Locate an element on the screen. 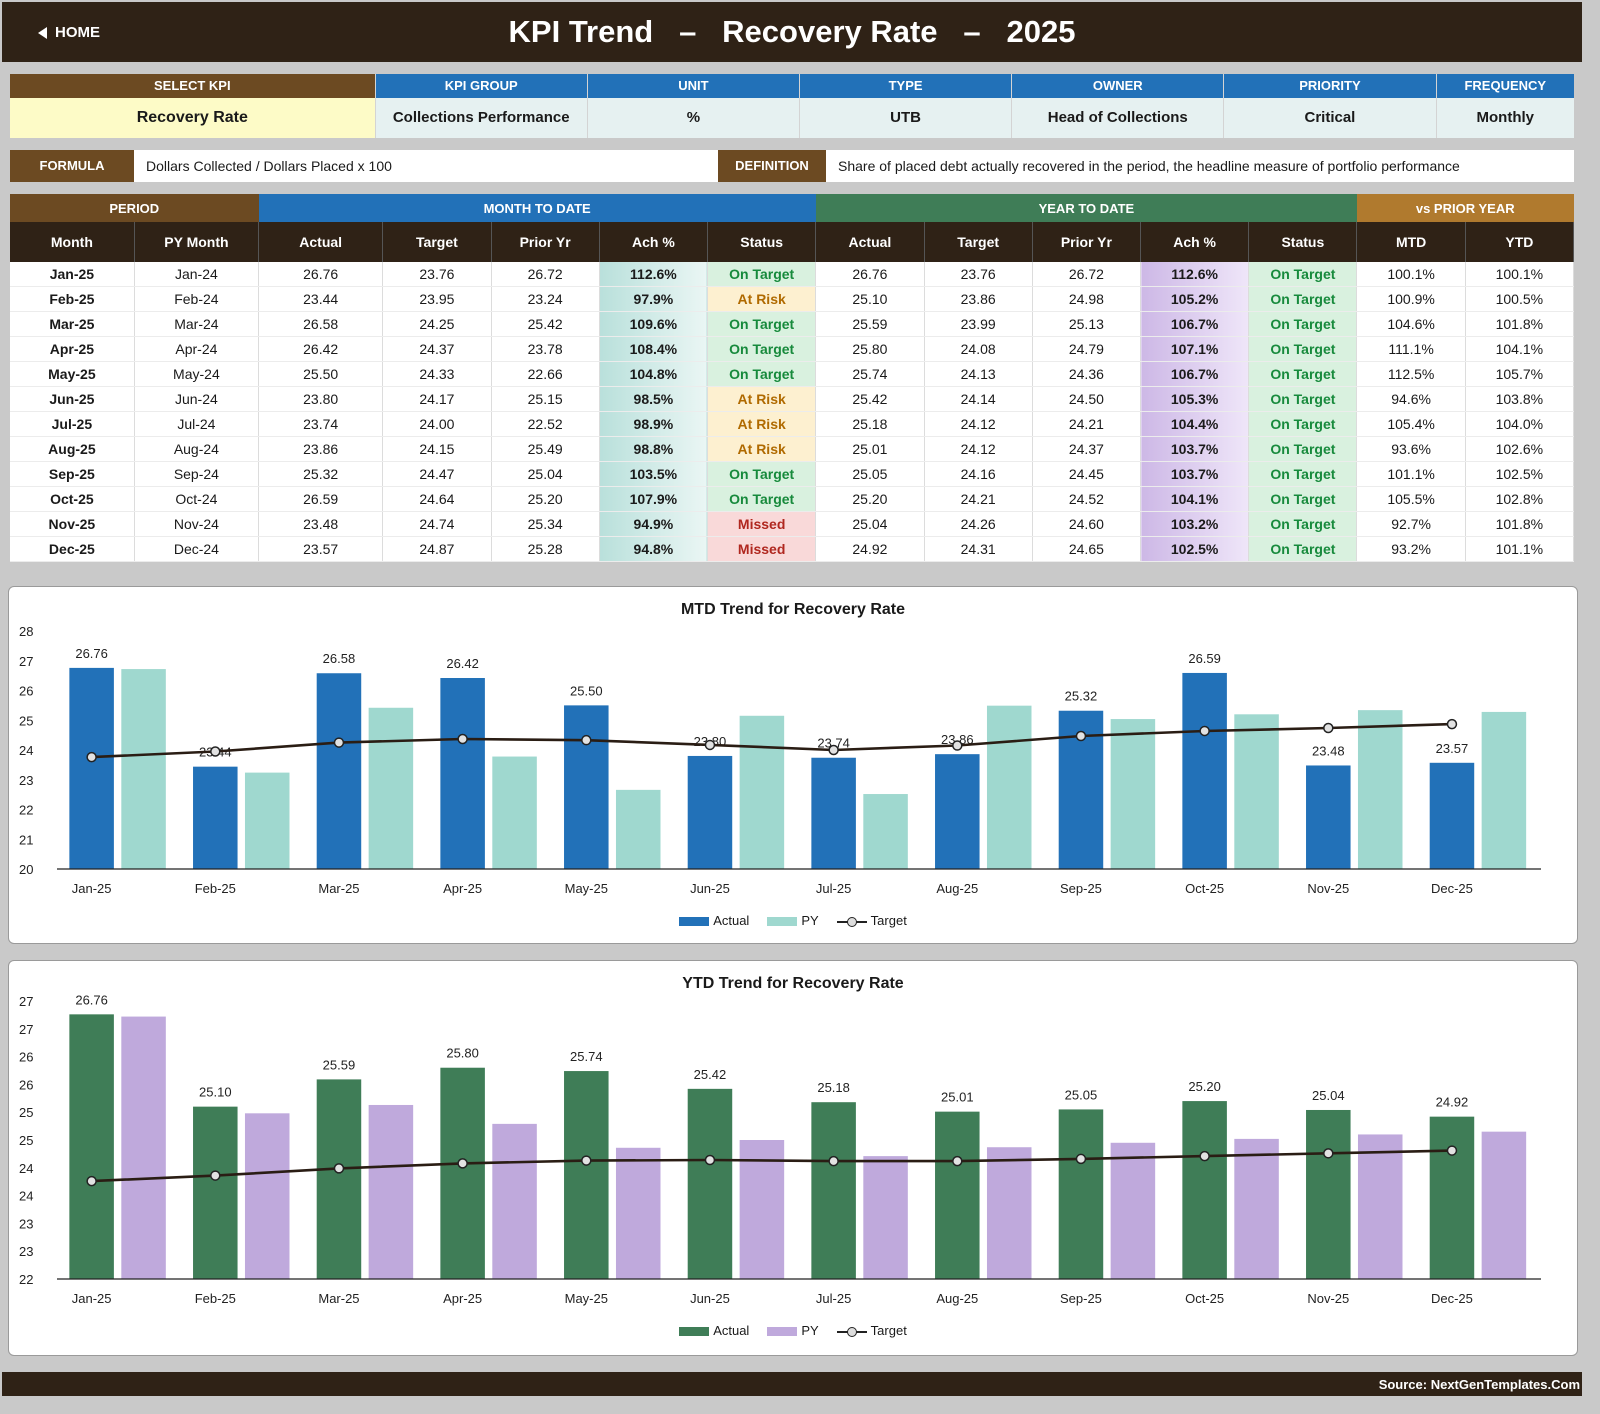 The width and height of the screenshot is (1600, 1414). data-label: 23.57 is located at coordinates (1452, 748).